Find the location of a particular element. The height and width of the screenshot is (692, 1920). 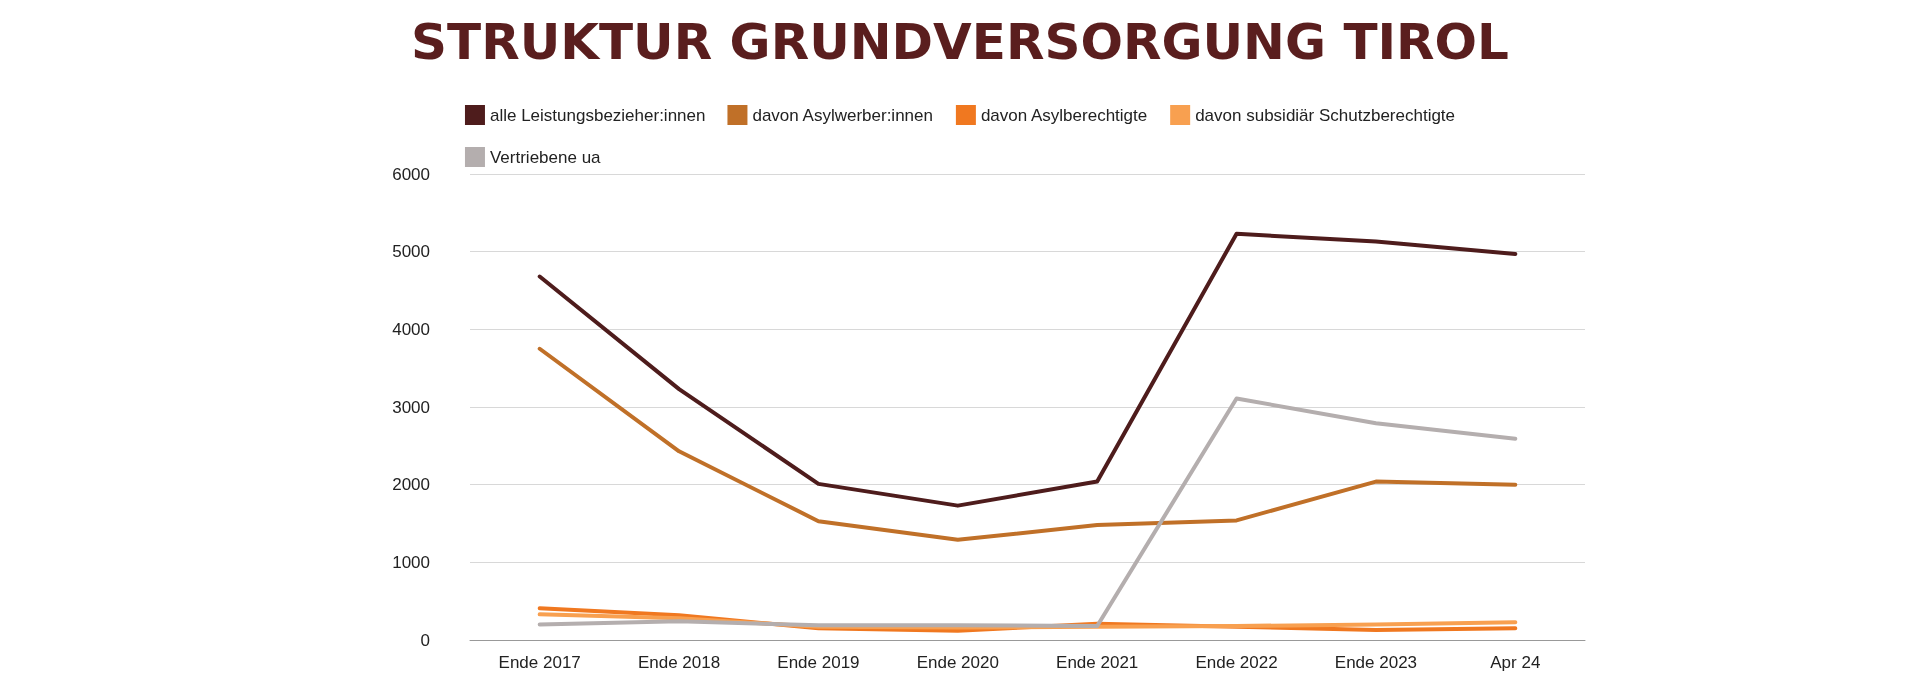

x-tick-label: Ende 2023 is located at coordinates (1376, 662).